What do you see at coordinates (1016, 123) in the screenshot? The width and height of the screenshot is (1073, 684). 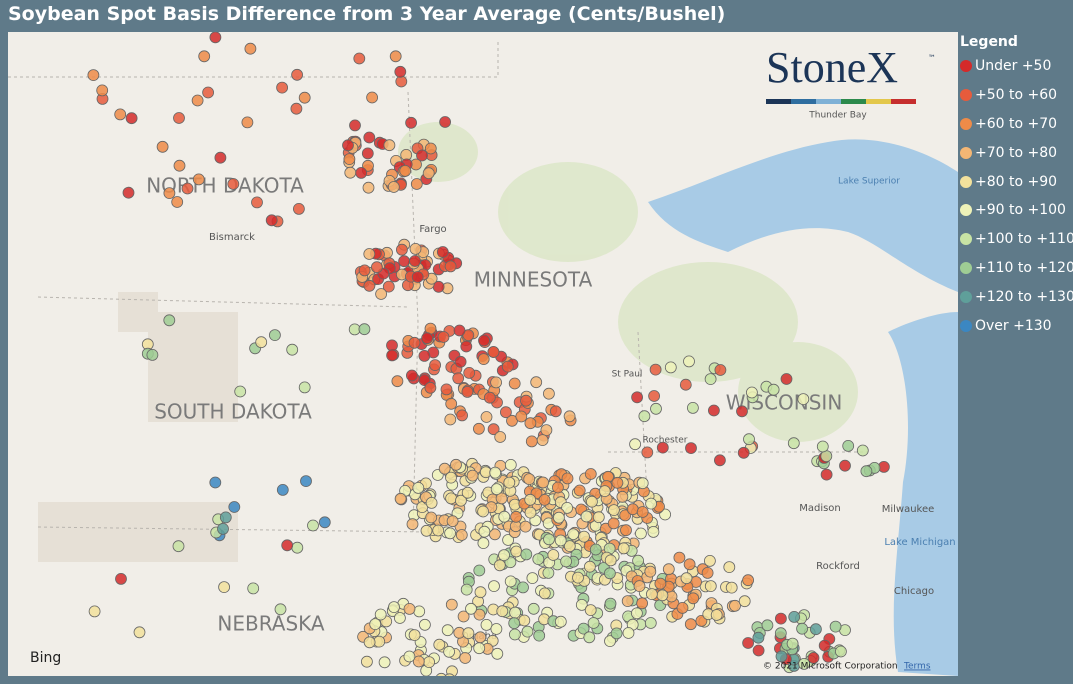 I see `legend-label: +60 to +70` at bounding box center [1016, 123].